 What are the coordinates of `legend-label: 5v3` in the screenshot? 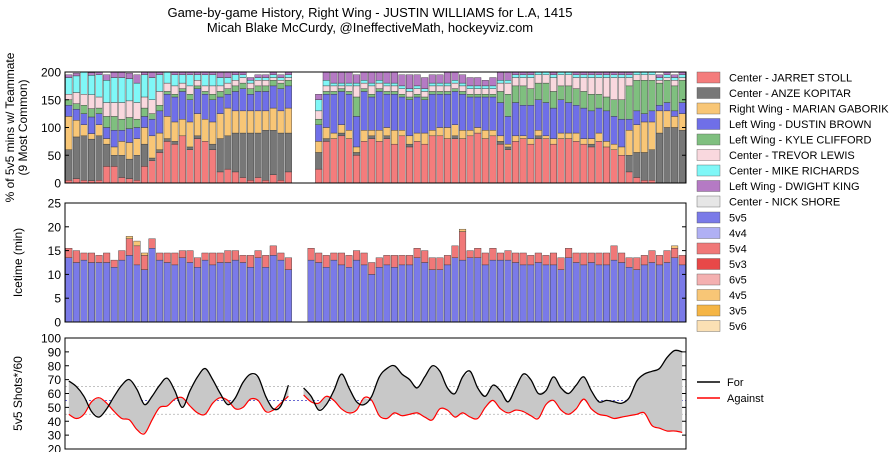 It's located at (738, 265).